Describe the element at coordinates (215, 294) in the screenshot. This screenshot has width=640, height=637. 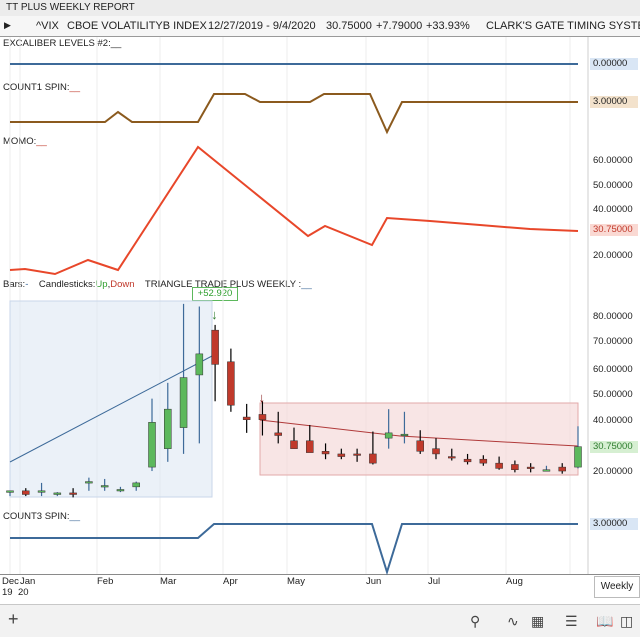
I see `peak-annotation: +52.920` at that location.